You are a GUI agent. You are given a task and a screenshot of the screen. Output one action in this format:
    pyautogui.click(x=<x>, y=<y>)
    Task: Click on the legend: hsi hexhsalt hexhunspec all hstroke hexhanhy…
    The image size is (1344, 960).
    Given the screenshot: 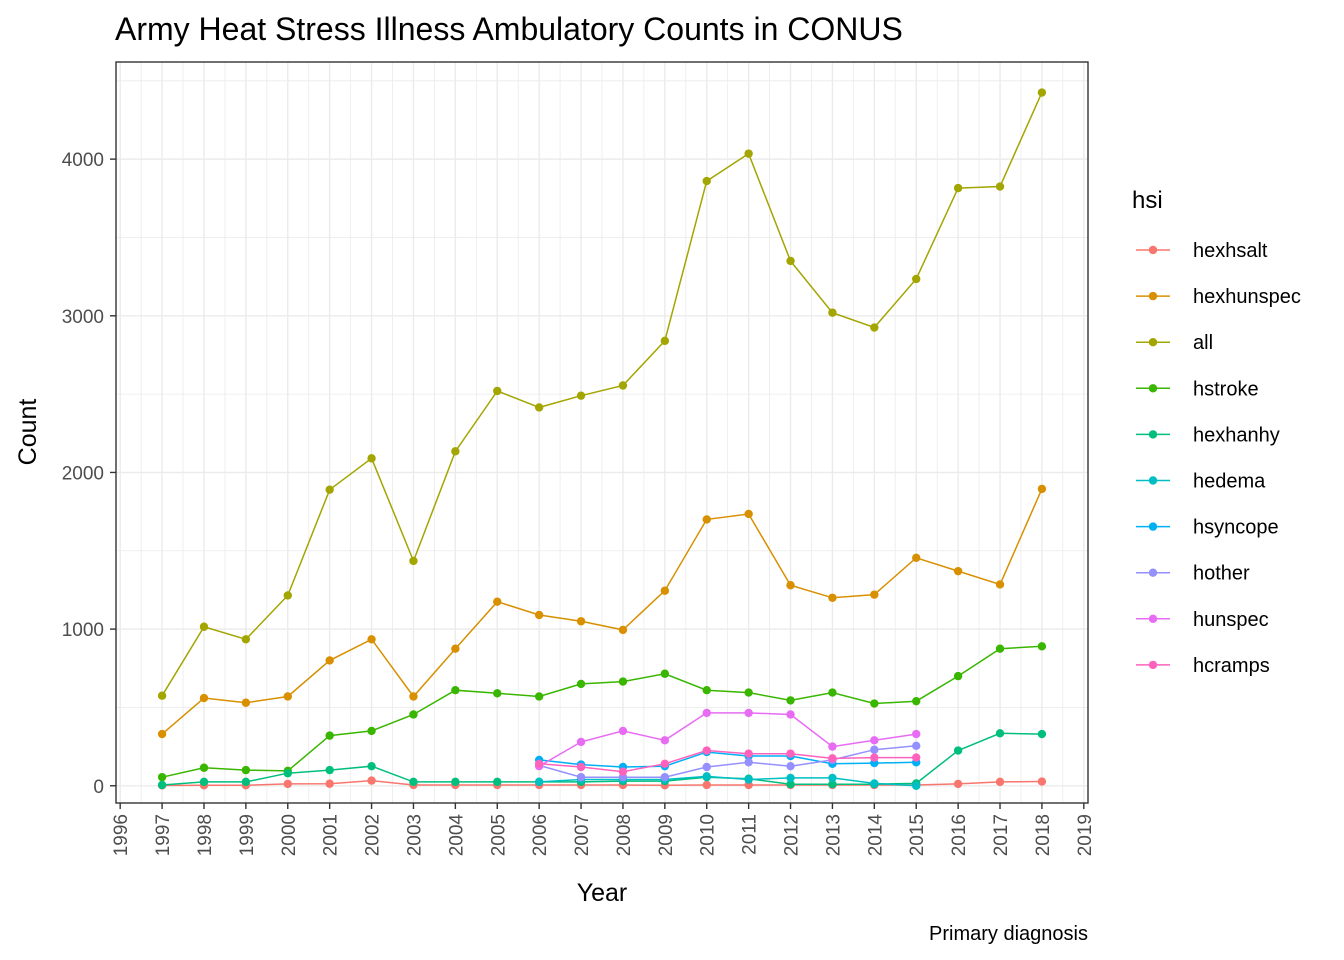 What is the action you would take?
    pyautogui.click(x=1216, y=432)
    